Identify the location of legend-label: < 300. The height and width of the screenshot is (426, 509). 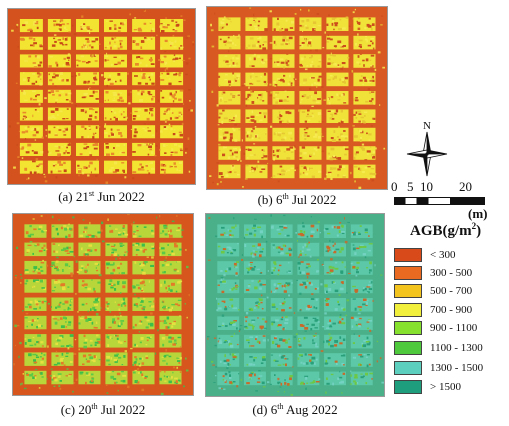
(443, 255).